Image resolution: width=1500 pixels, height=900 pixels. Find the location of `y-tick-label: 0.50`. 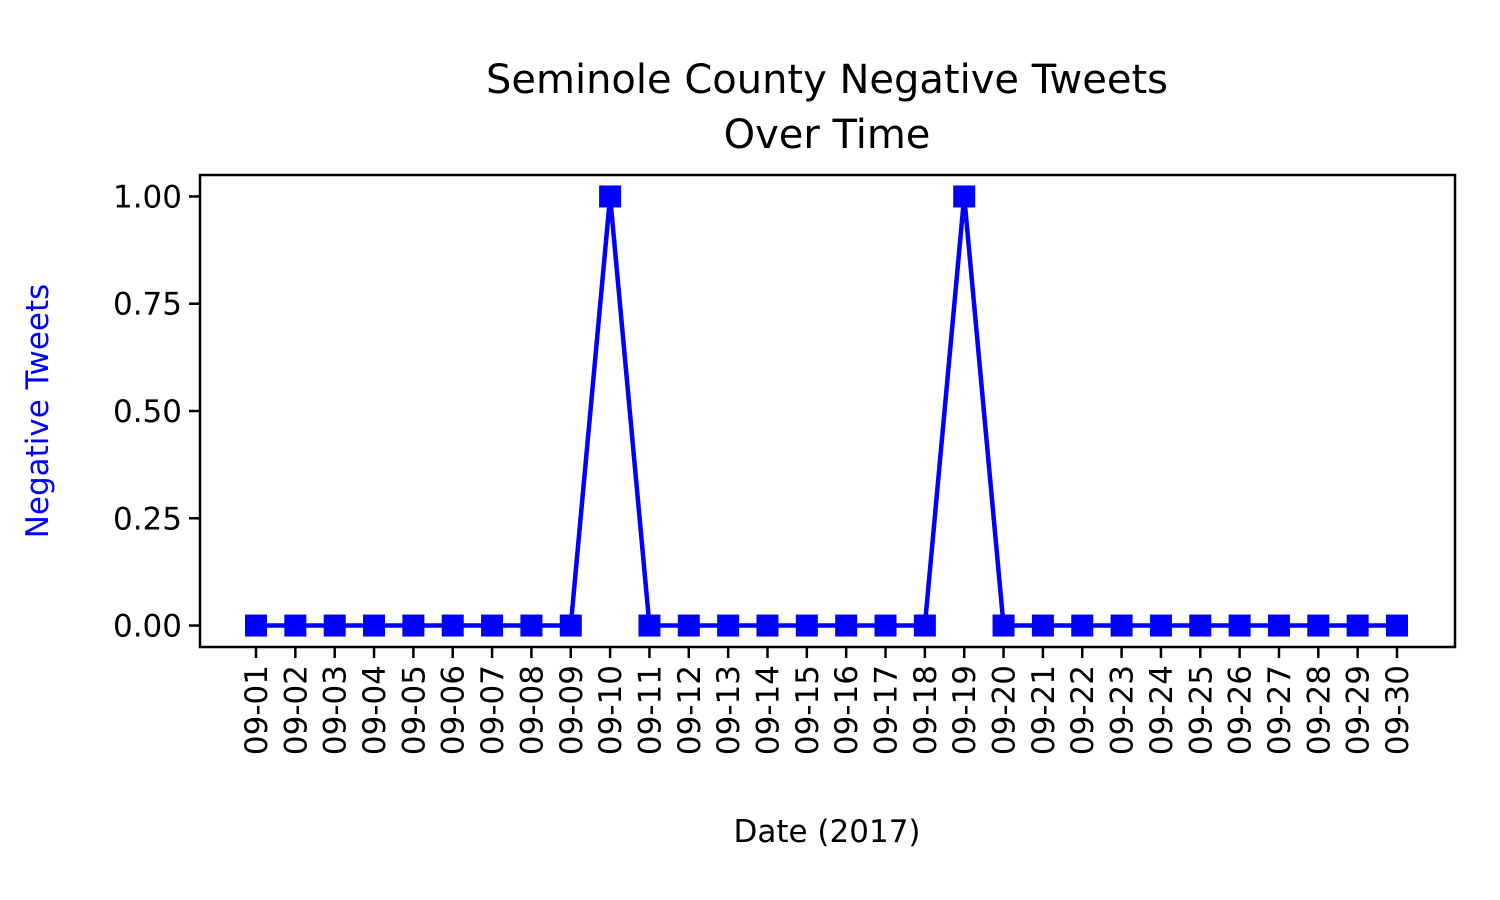

y-tick-label: 0.50 is located at coordinates (147, 412).